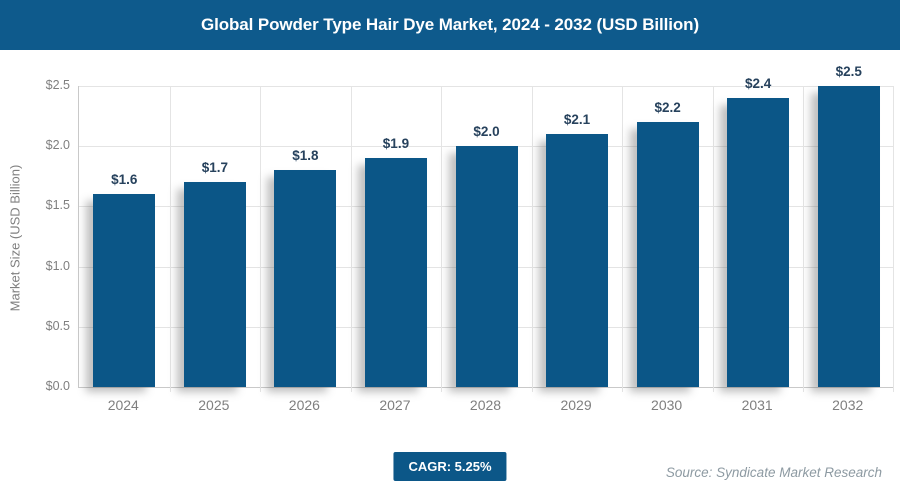 This screenshot has width=900, height=500. What do you see at coordinates (848, 405) in the screenshot?
I see `x-tick-label: 2032` at bounding box center [848, 405].